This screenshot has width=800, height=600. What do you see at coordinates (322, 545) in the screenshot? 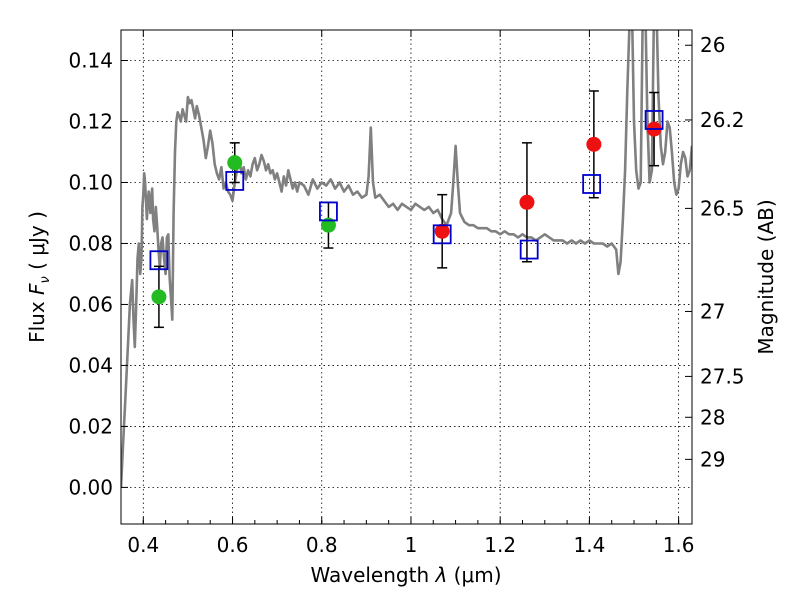
I see `x-tick-label: 0.8` at bounding box center [322, 545].